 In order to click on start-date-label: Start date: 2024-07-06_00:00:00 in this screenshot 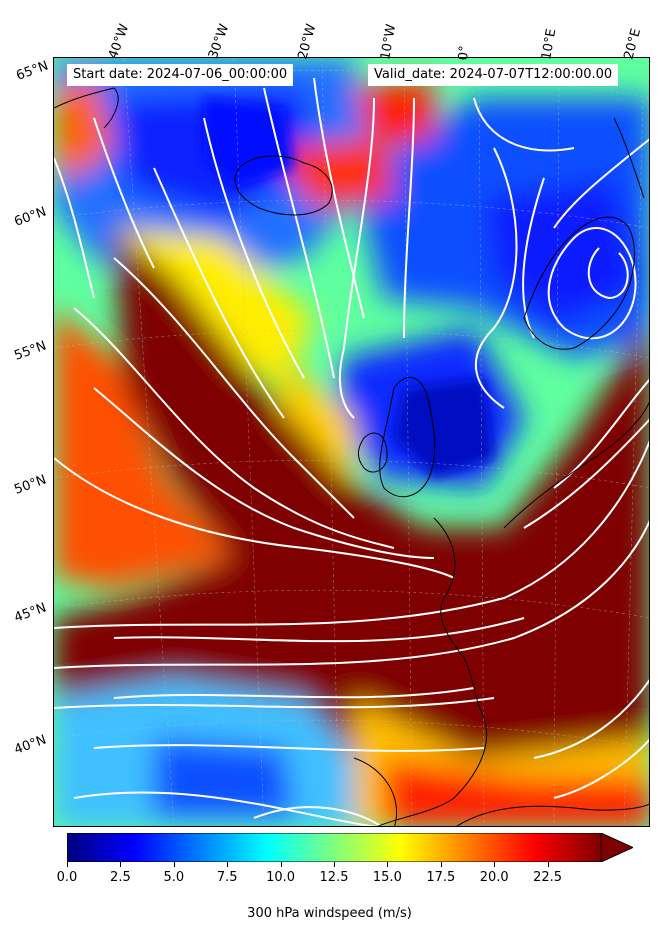, I will do `click(180, 75)`.